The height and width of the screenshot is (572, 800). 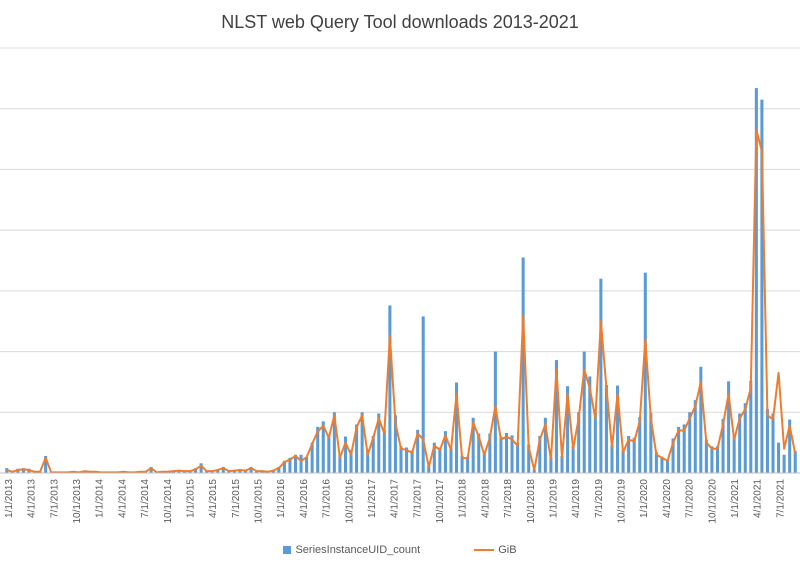 What do you see at coordinates (32, 498) in the screenshot?
I see `x-tick-label: 4/1/2013` at bounding box center [32, 498].